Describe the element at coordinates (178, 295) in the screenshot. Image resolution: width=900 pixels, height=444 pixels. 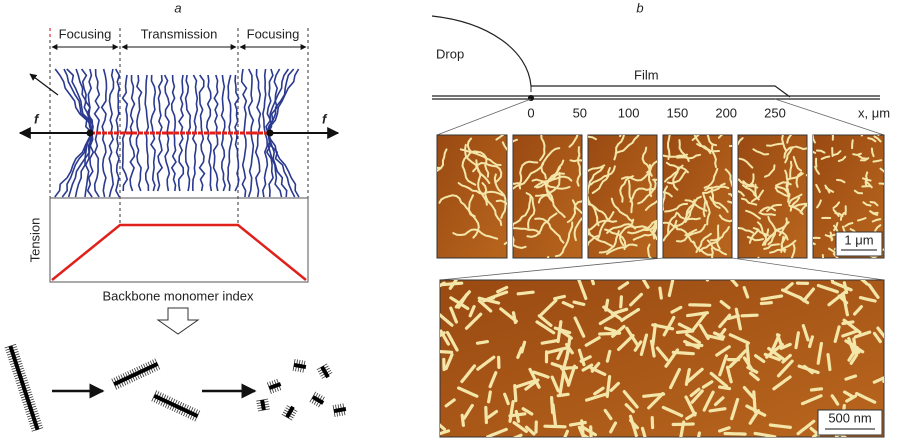
I see `axis-label: Backbone monomer index` at that location.